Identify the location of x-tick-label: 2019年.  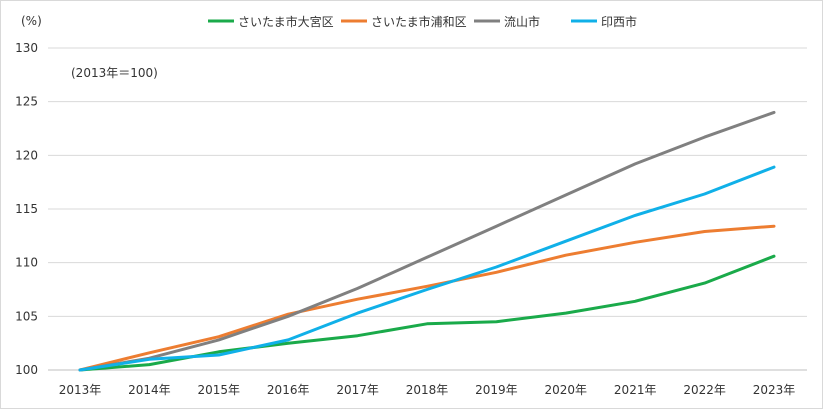
(496, 390).